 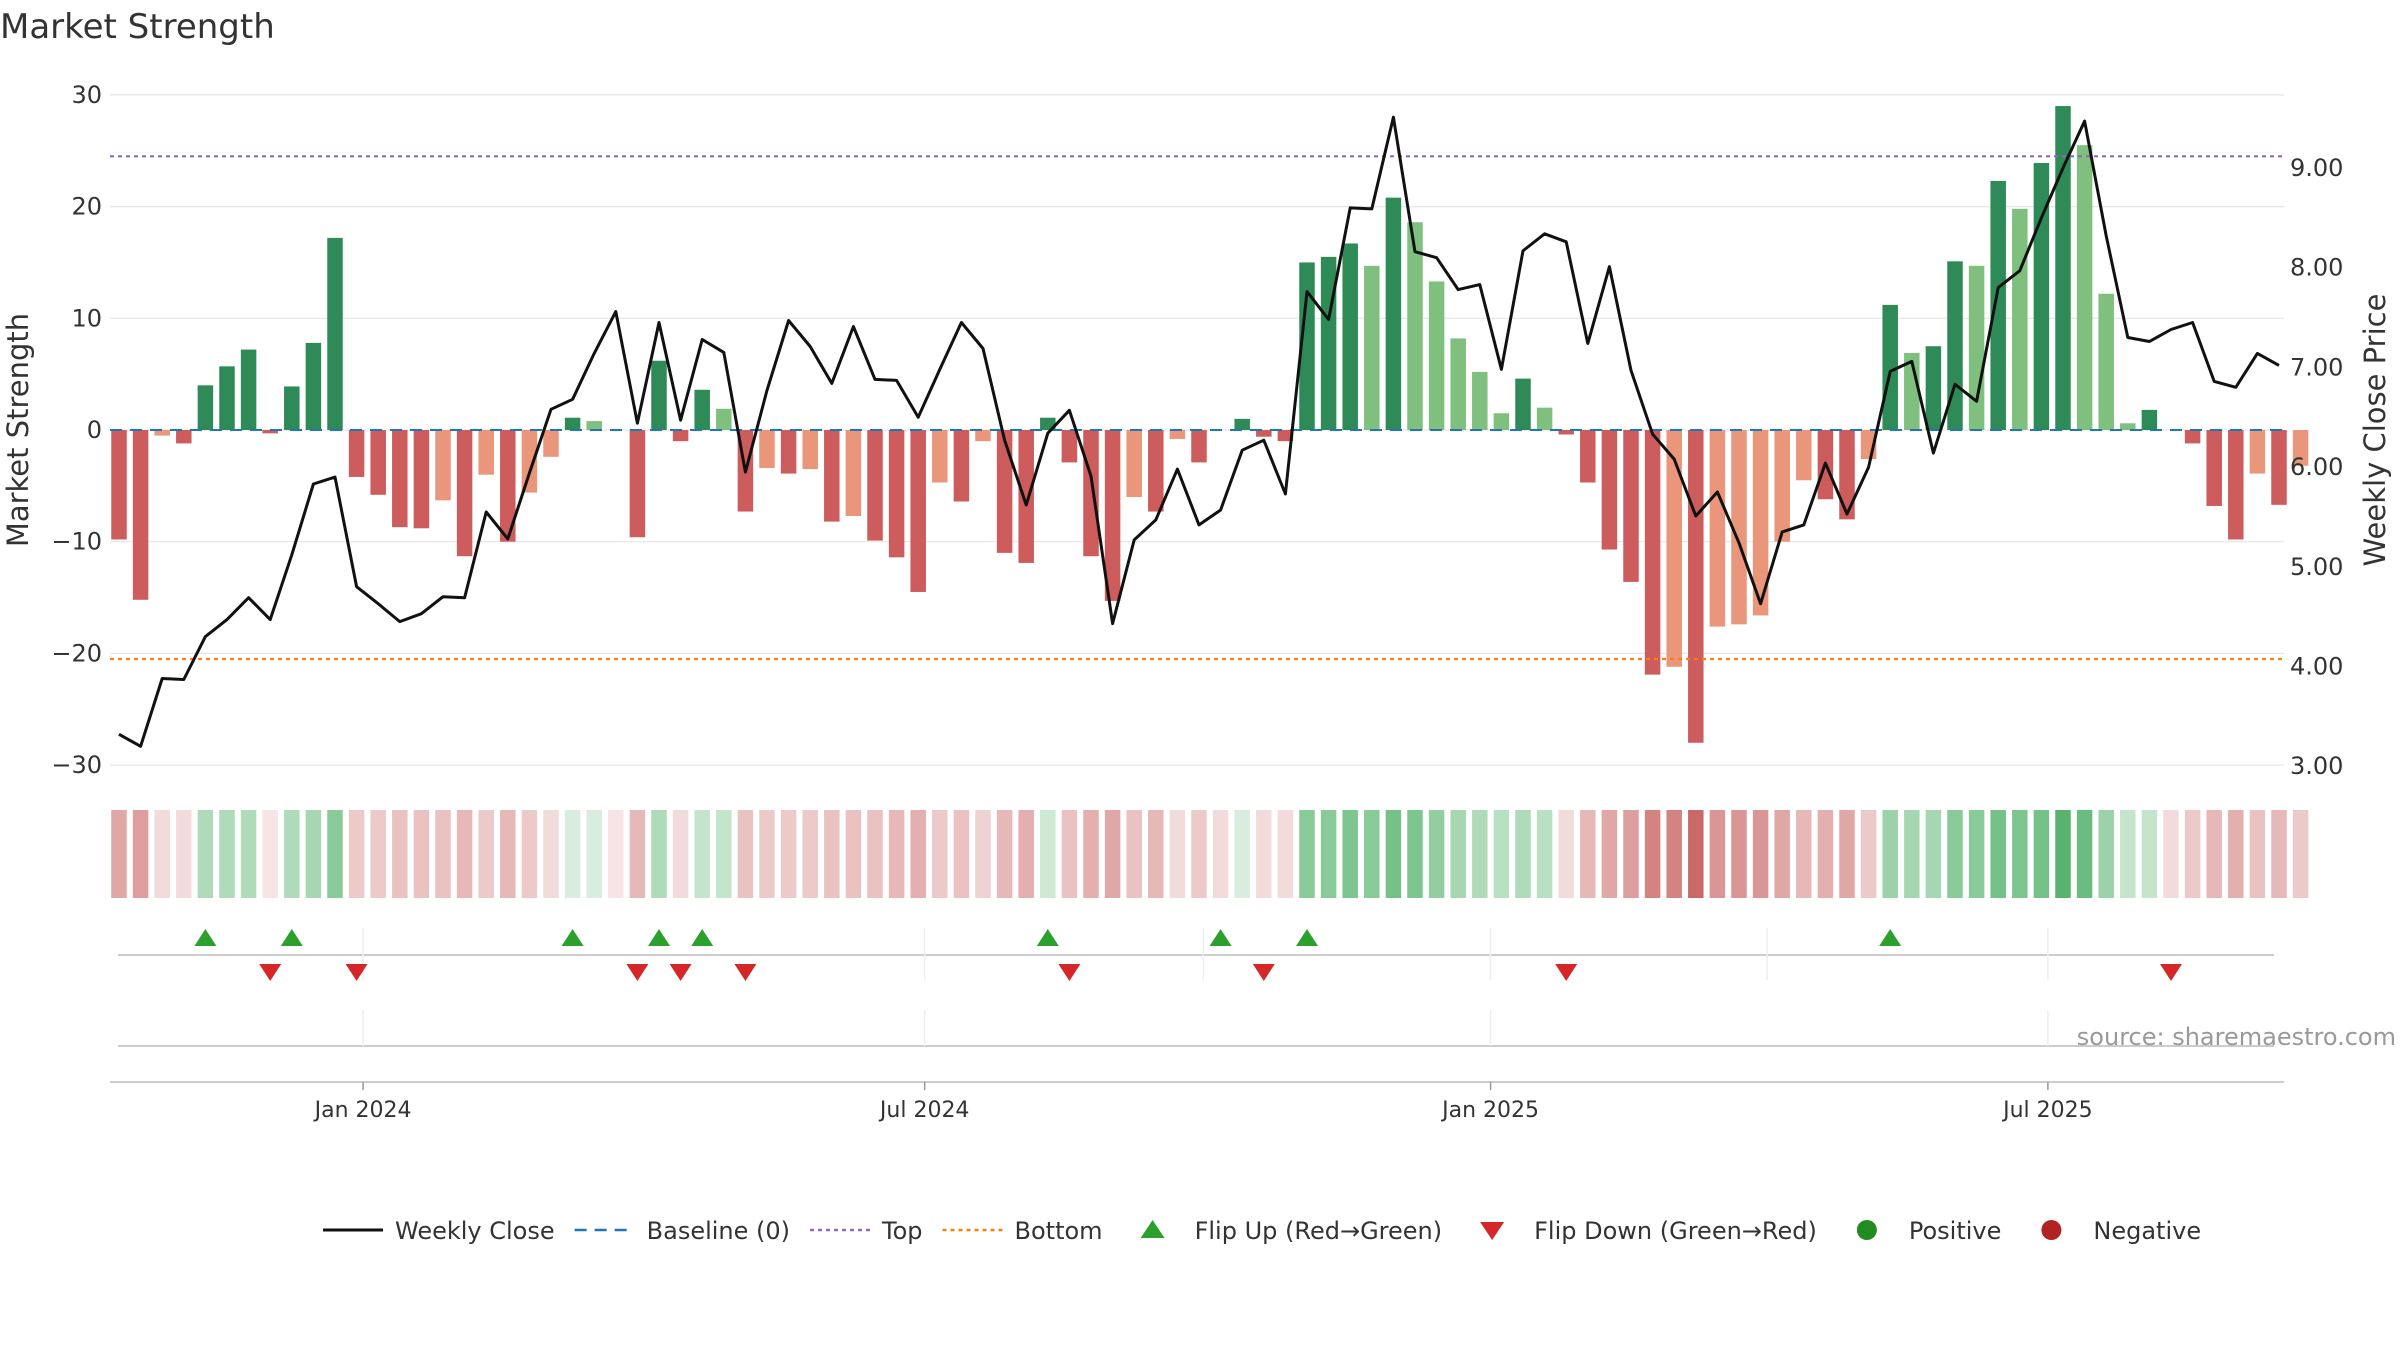 What do you see at coordinates (2236, 1037) in the screenshot?
I see `source-note: source: sharemaestro.com` at bounding box center [2236, 1037].